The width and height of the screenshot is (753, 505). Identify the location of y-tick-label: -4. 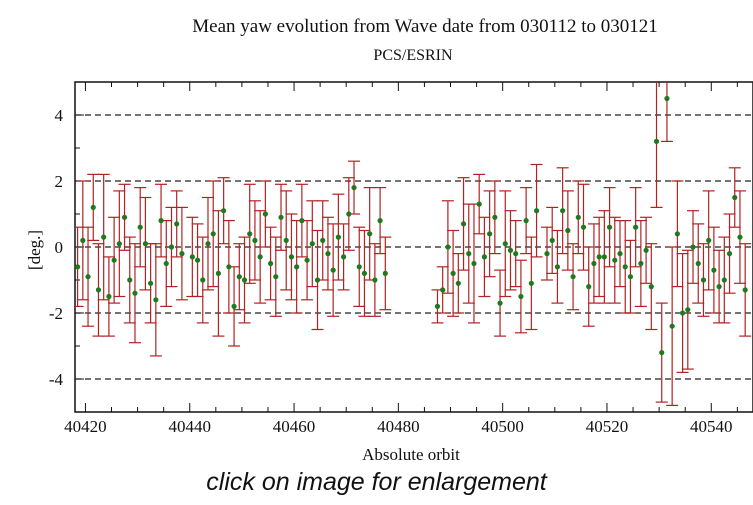
(56, 379).